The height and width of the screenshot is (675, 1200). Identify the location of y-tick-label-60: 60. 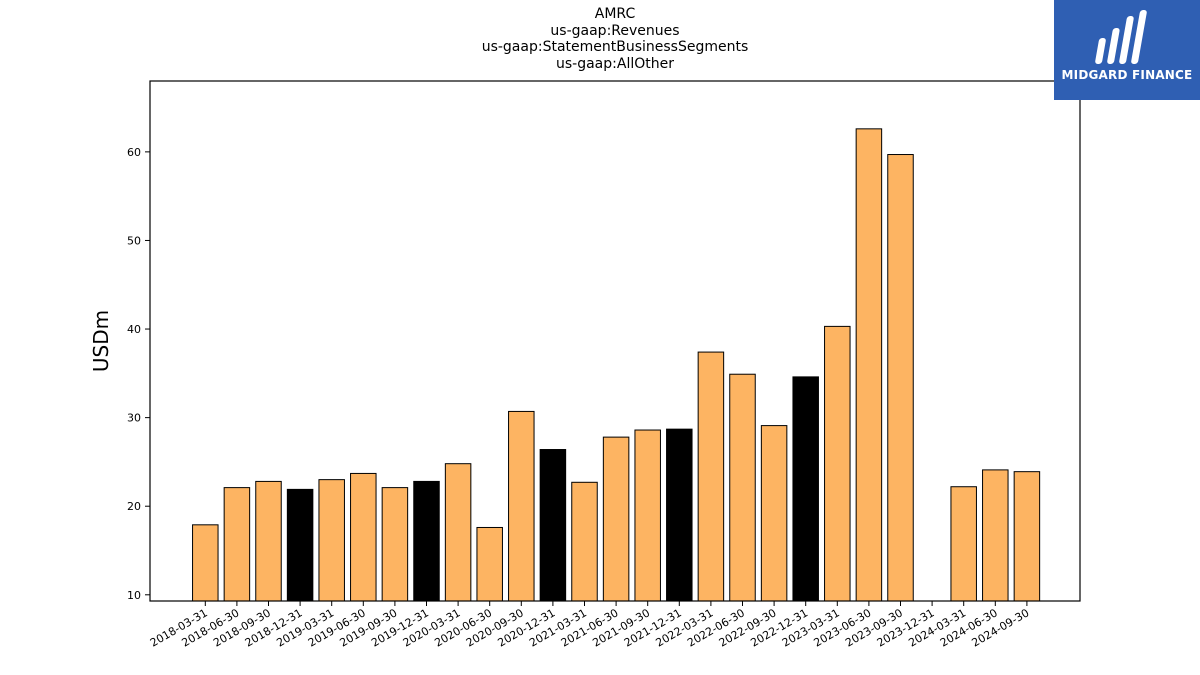
(134, 152).